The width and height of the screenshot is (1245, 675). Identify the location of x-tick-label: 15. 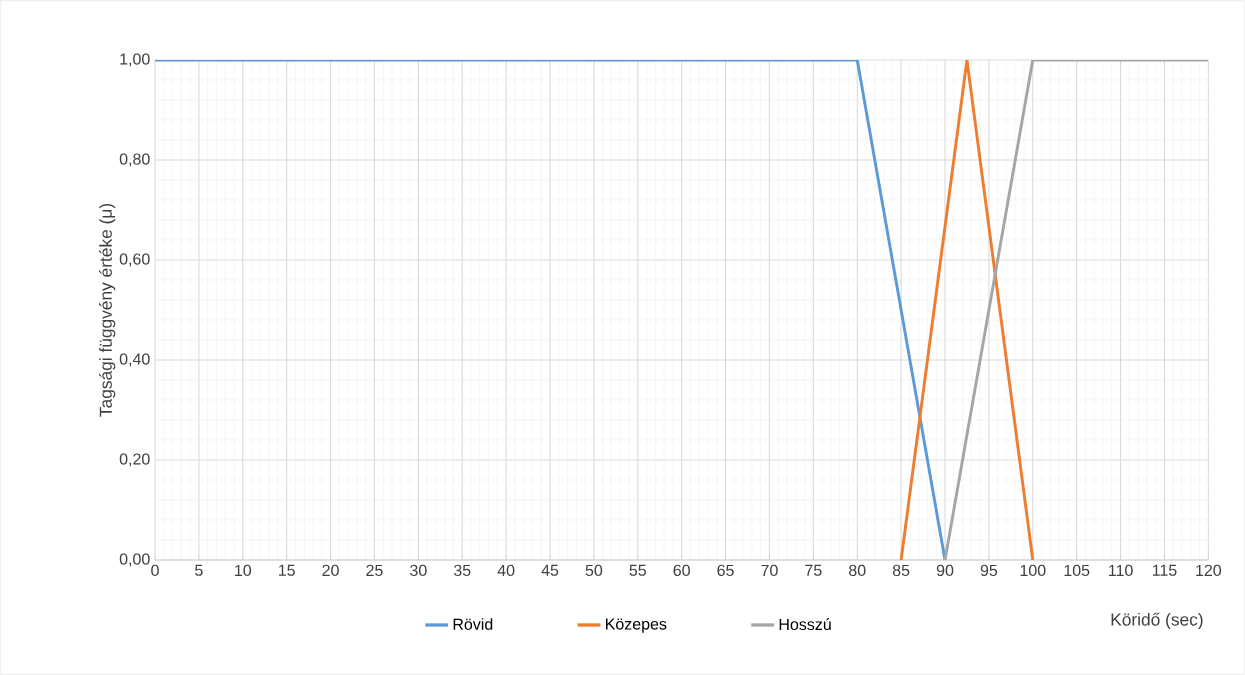
(286, 570).